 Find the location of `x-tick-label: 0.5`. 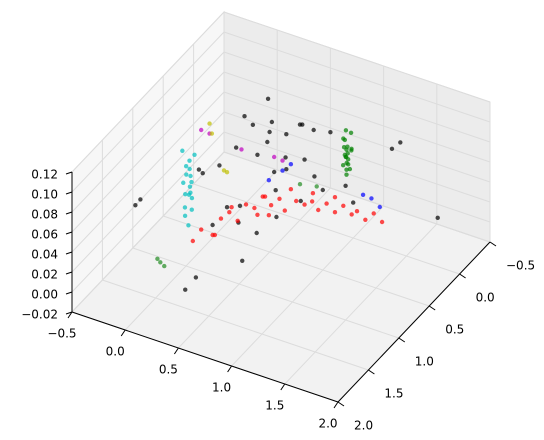

x-tick-label: 0.5 is located at coordinates (168, 370).